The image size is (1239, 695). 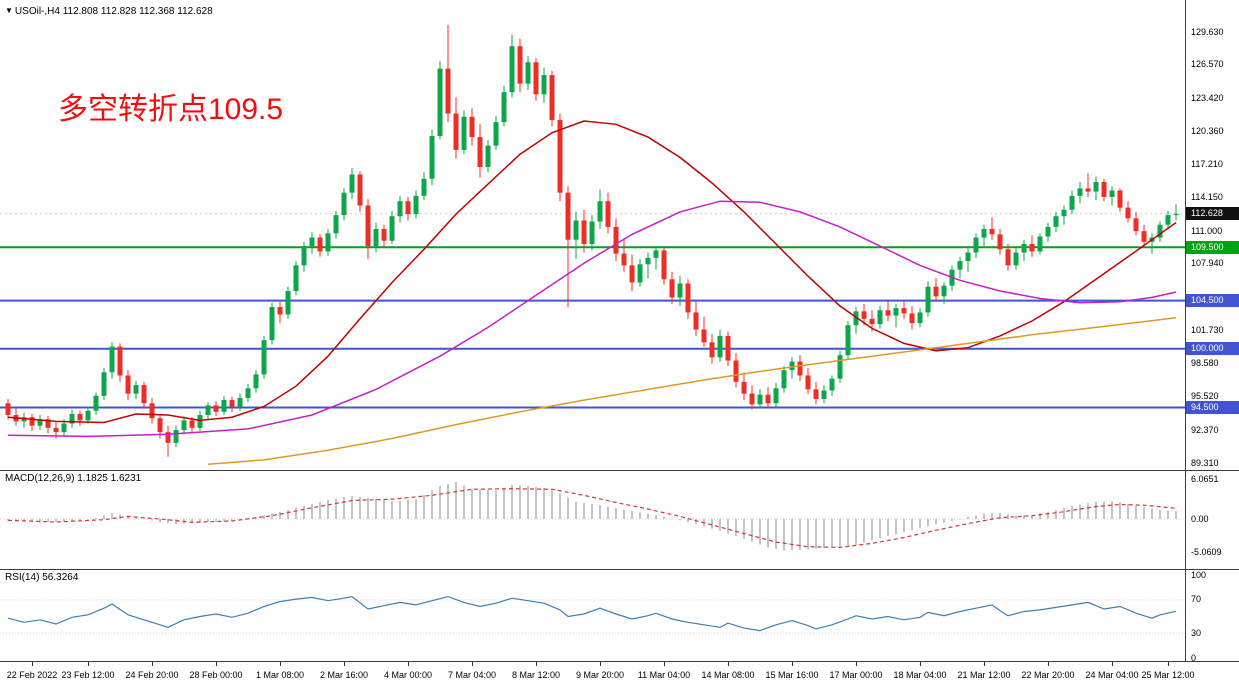 I want to click on price-axis-label: 111.000, so click(x=1207, y=230).